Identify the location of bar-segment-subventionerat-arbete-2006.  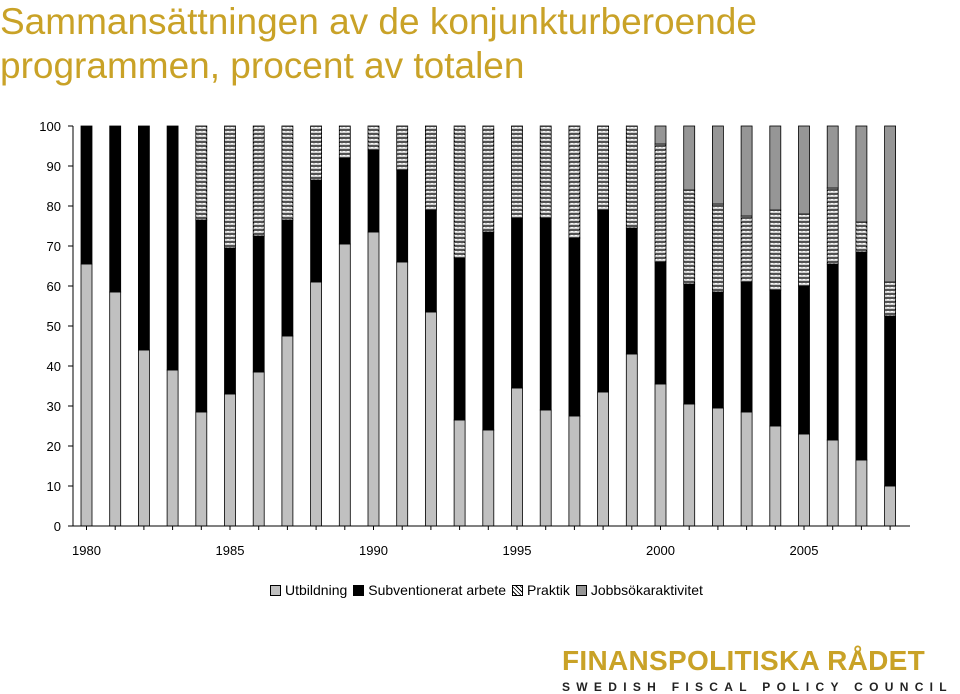
(832, 352).